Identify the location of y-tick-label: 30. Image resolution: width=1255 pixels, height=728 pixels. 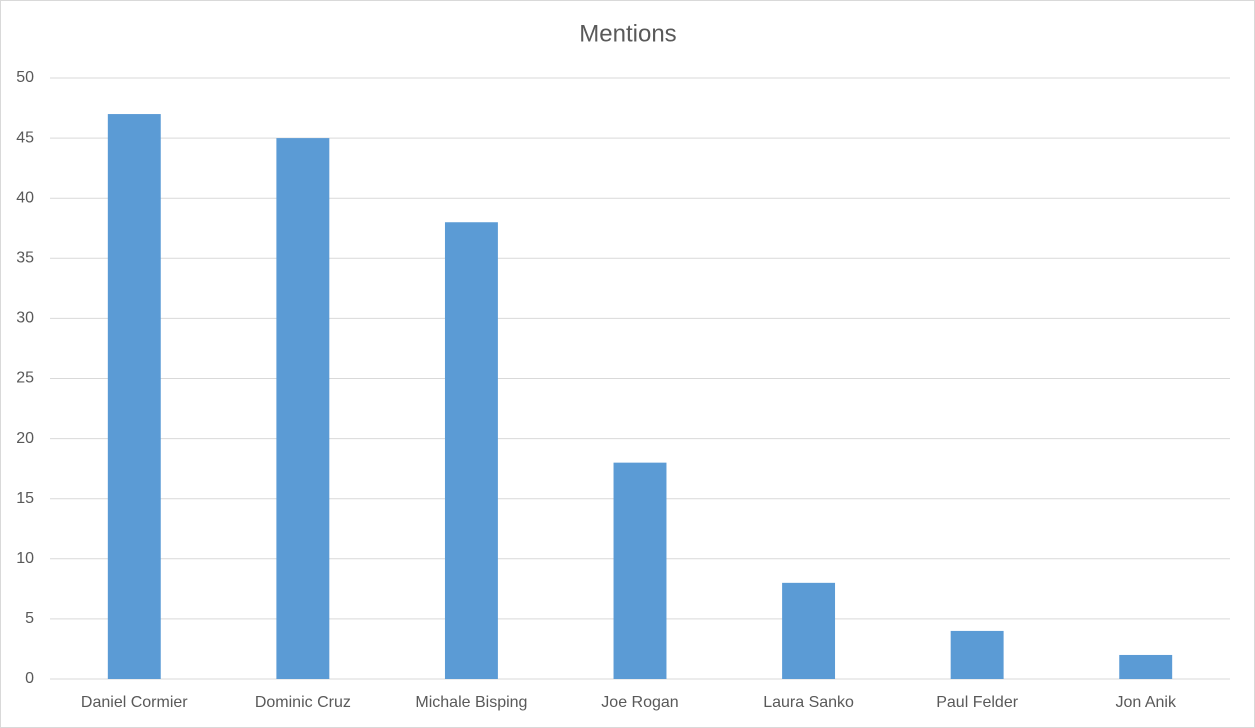
(25, 318).